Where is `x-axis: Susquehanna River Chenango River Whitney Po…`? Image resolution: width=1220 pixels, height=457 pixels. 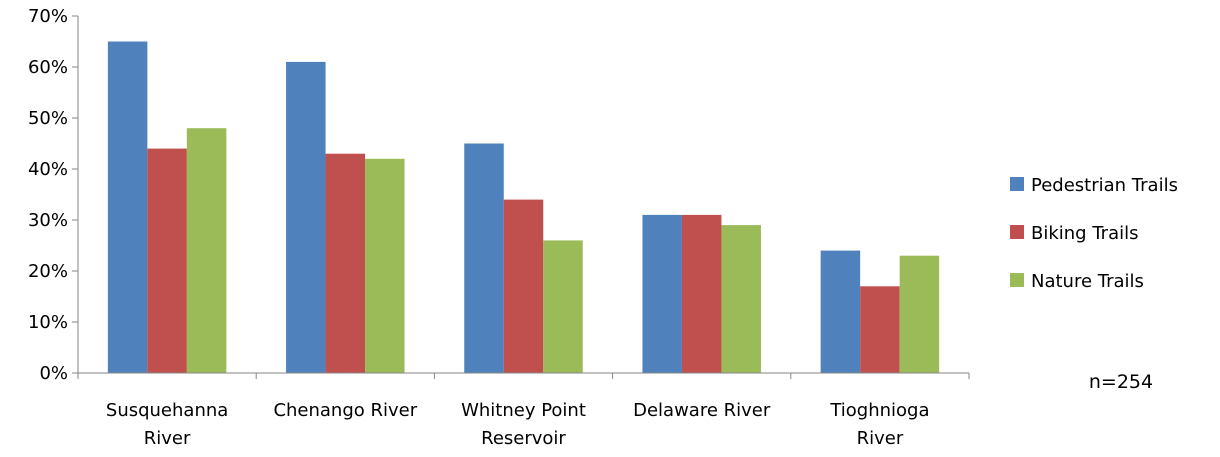 x-axis: Susquehanna River Chenango River Whitney Po… is located at coordinates (523, 410).